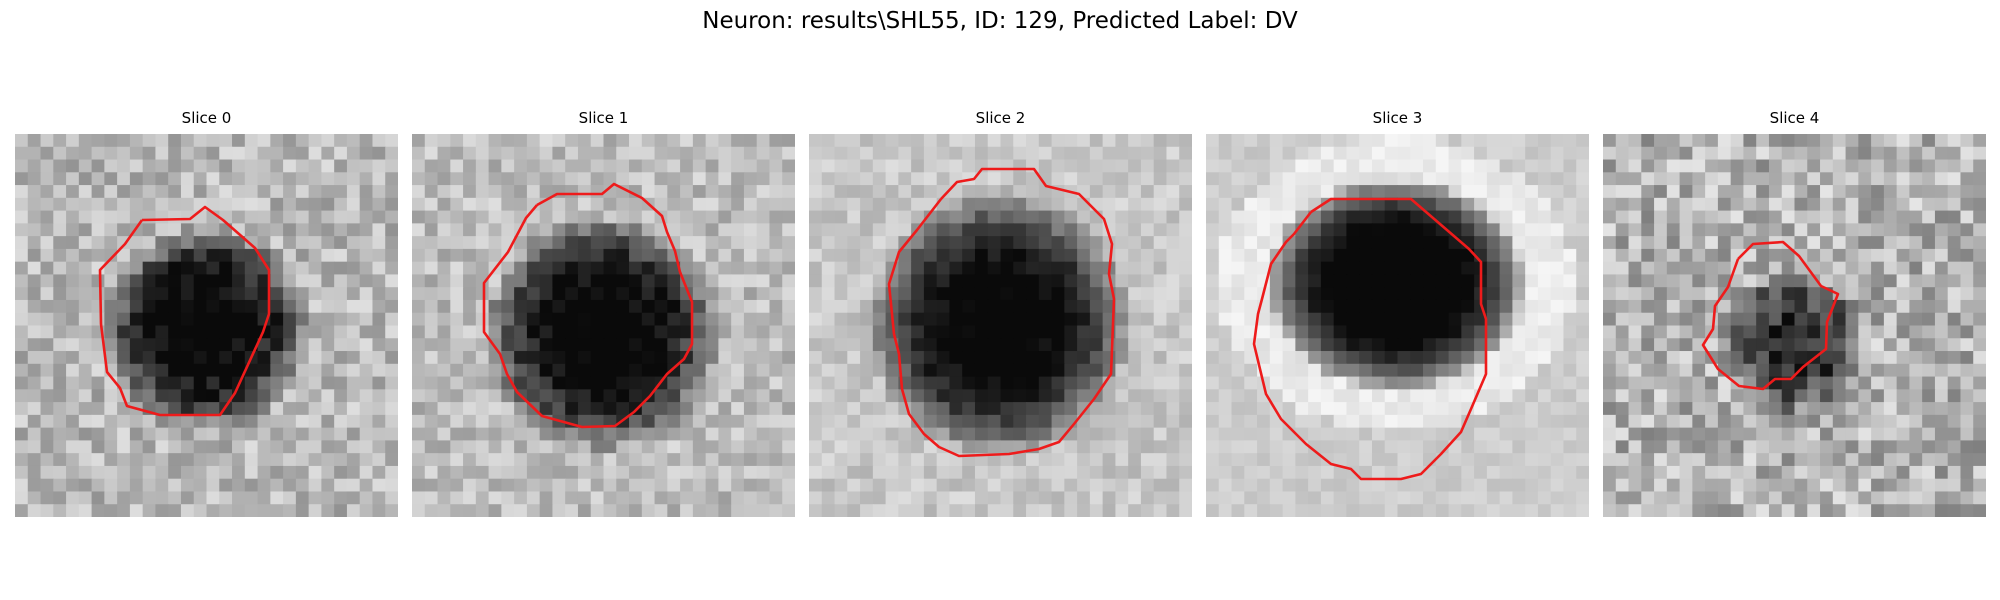 This screenshot has width=2000, height=600. I want to click on microscopy-slice-image, so click(1000, 325).